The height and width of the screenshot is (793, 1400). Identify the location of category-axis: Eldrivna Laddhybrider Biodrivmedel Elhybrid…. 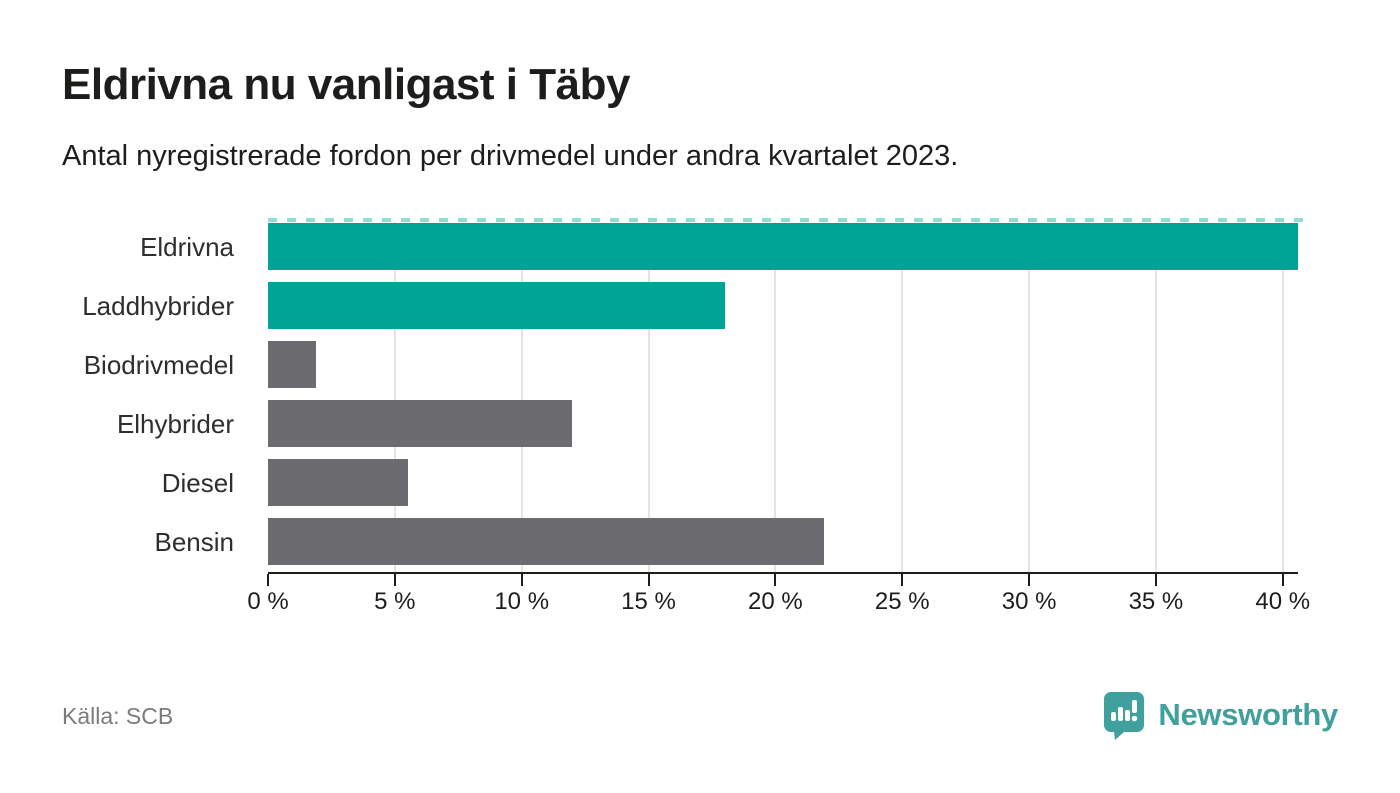
(125, 395).